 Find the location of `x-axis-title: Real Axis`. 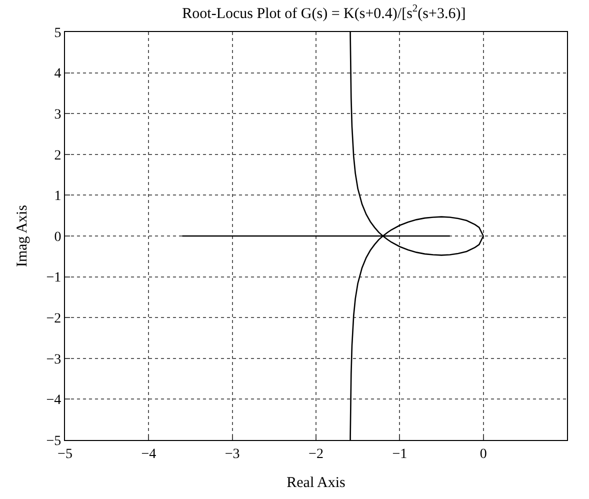

x-axis-title: Real Axis is located at coordinates (316, 482).